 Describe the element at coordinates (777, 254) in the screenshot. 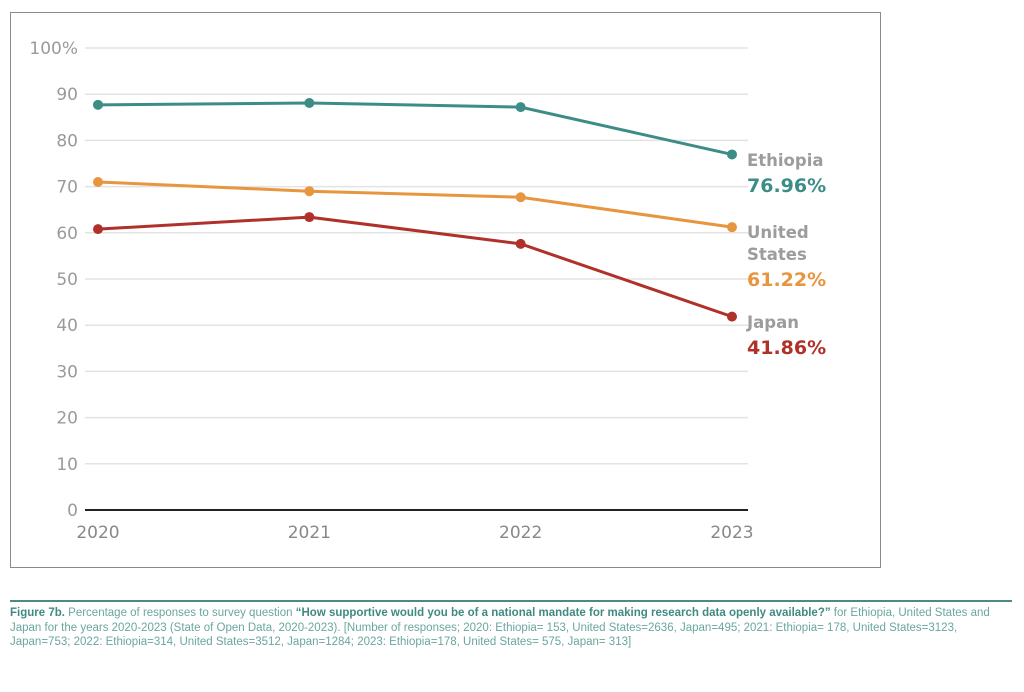

I see `series-name-label: States` at that location.